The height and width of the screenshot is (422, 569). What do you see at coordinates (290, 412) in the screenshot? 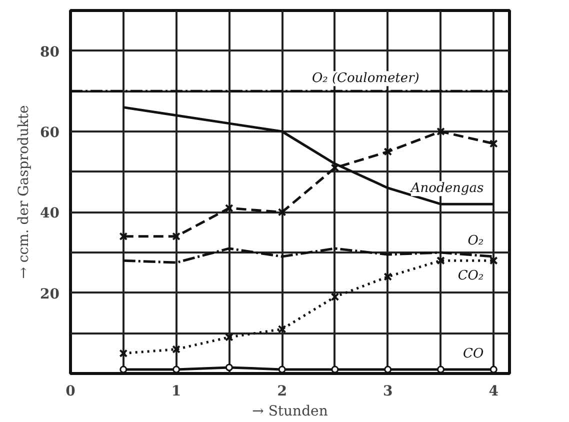
I see `x-axis-title: → Stunden` at bounding box center [290, 412].